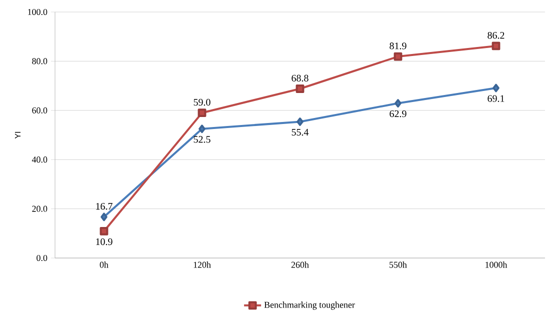 The image size is (554, 323). I want to click on data-label: 86.2, so click(496, 35).